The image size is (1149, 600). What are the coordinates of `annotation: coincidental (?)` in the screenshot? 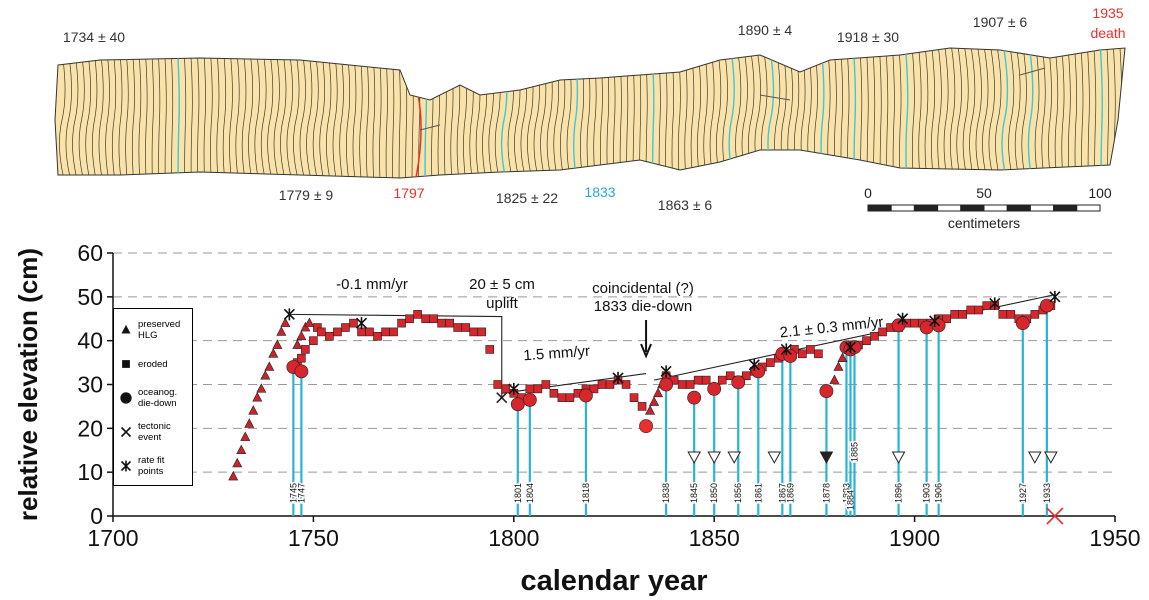 It's located at (643, 288).